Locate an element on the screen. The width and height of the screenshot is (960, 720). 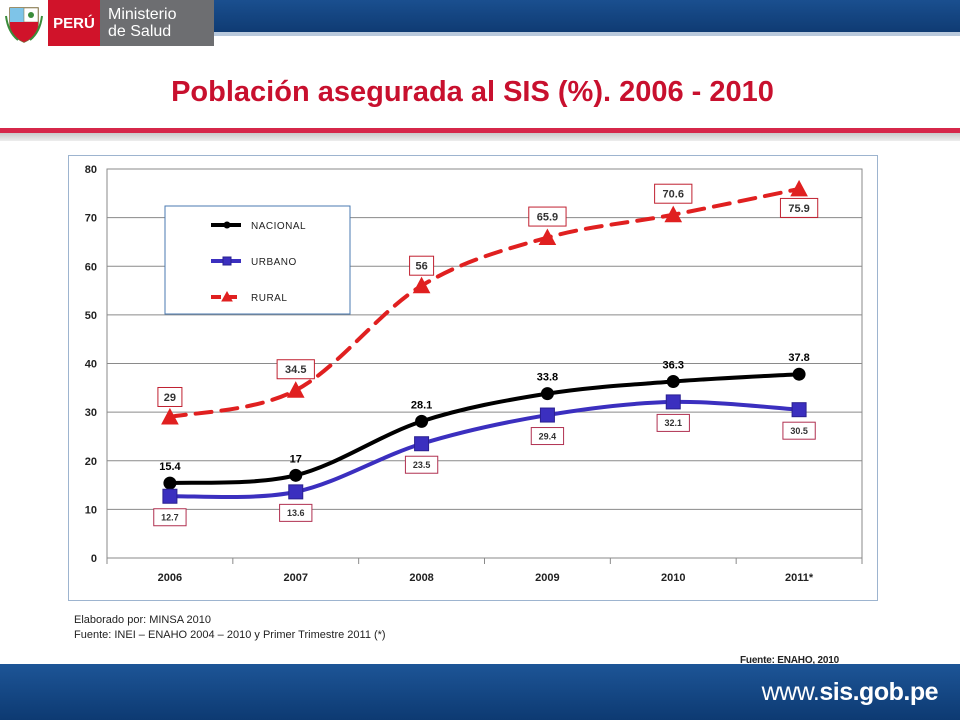
data-label-nacional: 28.1 is located at coordinates (421, 405).